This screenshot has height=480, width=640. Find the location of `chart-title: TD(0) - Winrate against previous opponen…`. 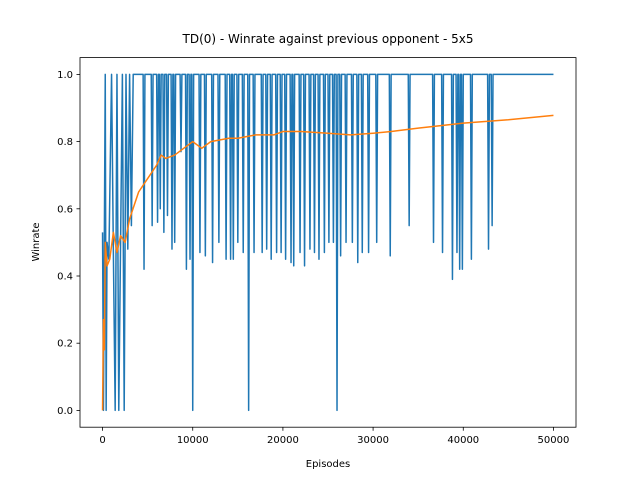

chart-title: TD(0) - Winrate against previous opponen… is located at coordinates (328, 39).